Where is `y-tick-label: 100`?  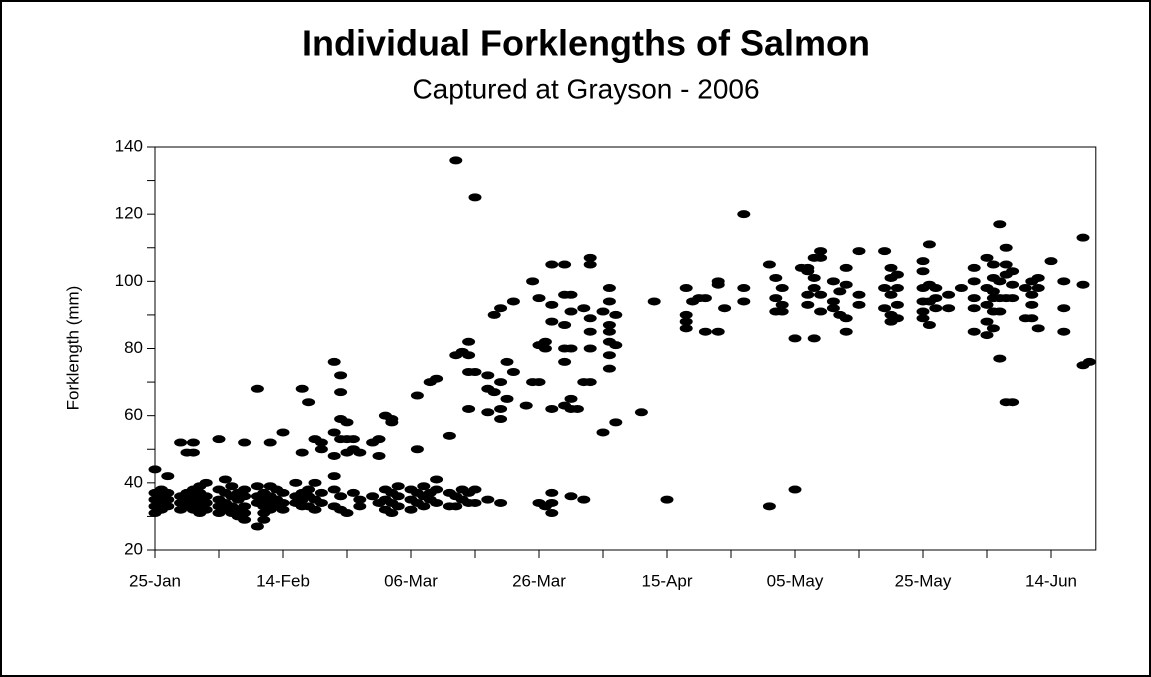 y-tick-label: 100 is located at coordinates (129, 280).